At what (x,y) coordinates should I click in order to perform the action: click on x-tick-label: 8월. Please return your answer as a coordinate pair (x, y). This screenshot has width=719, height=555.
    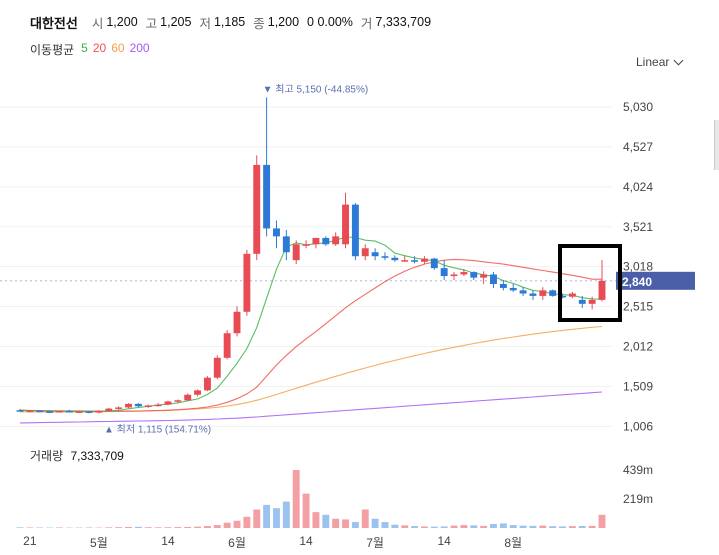
    Looking at the image, I should click on (513, 543).